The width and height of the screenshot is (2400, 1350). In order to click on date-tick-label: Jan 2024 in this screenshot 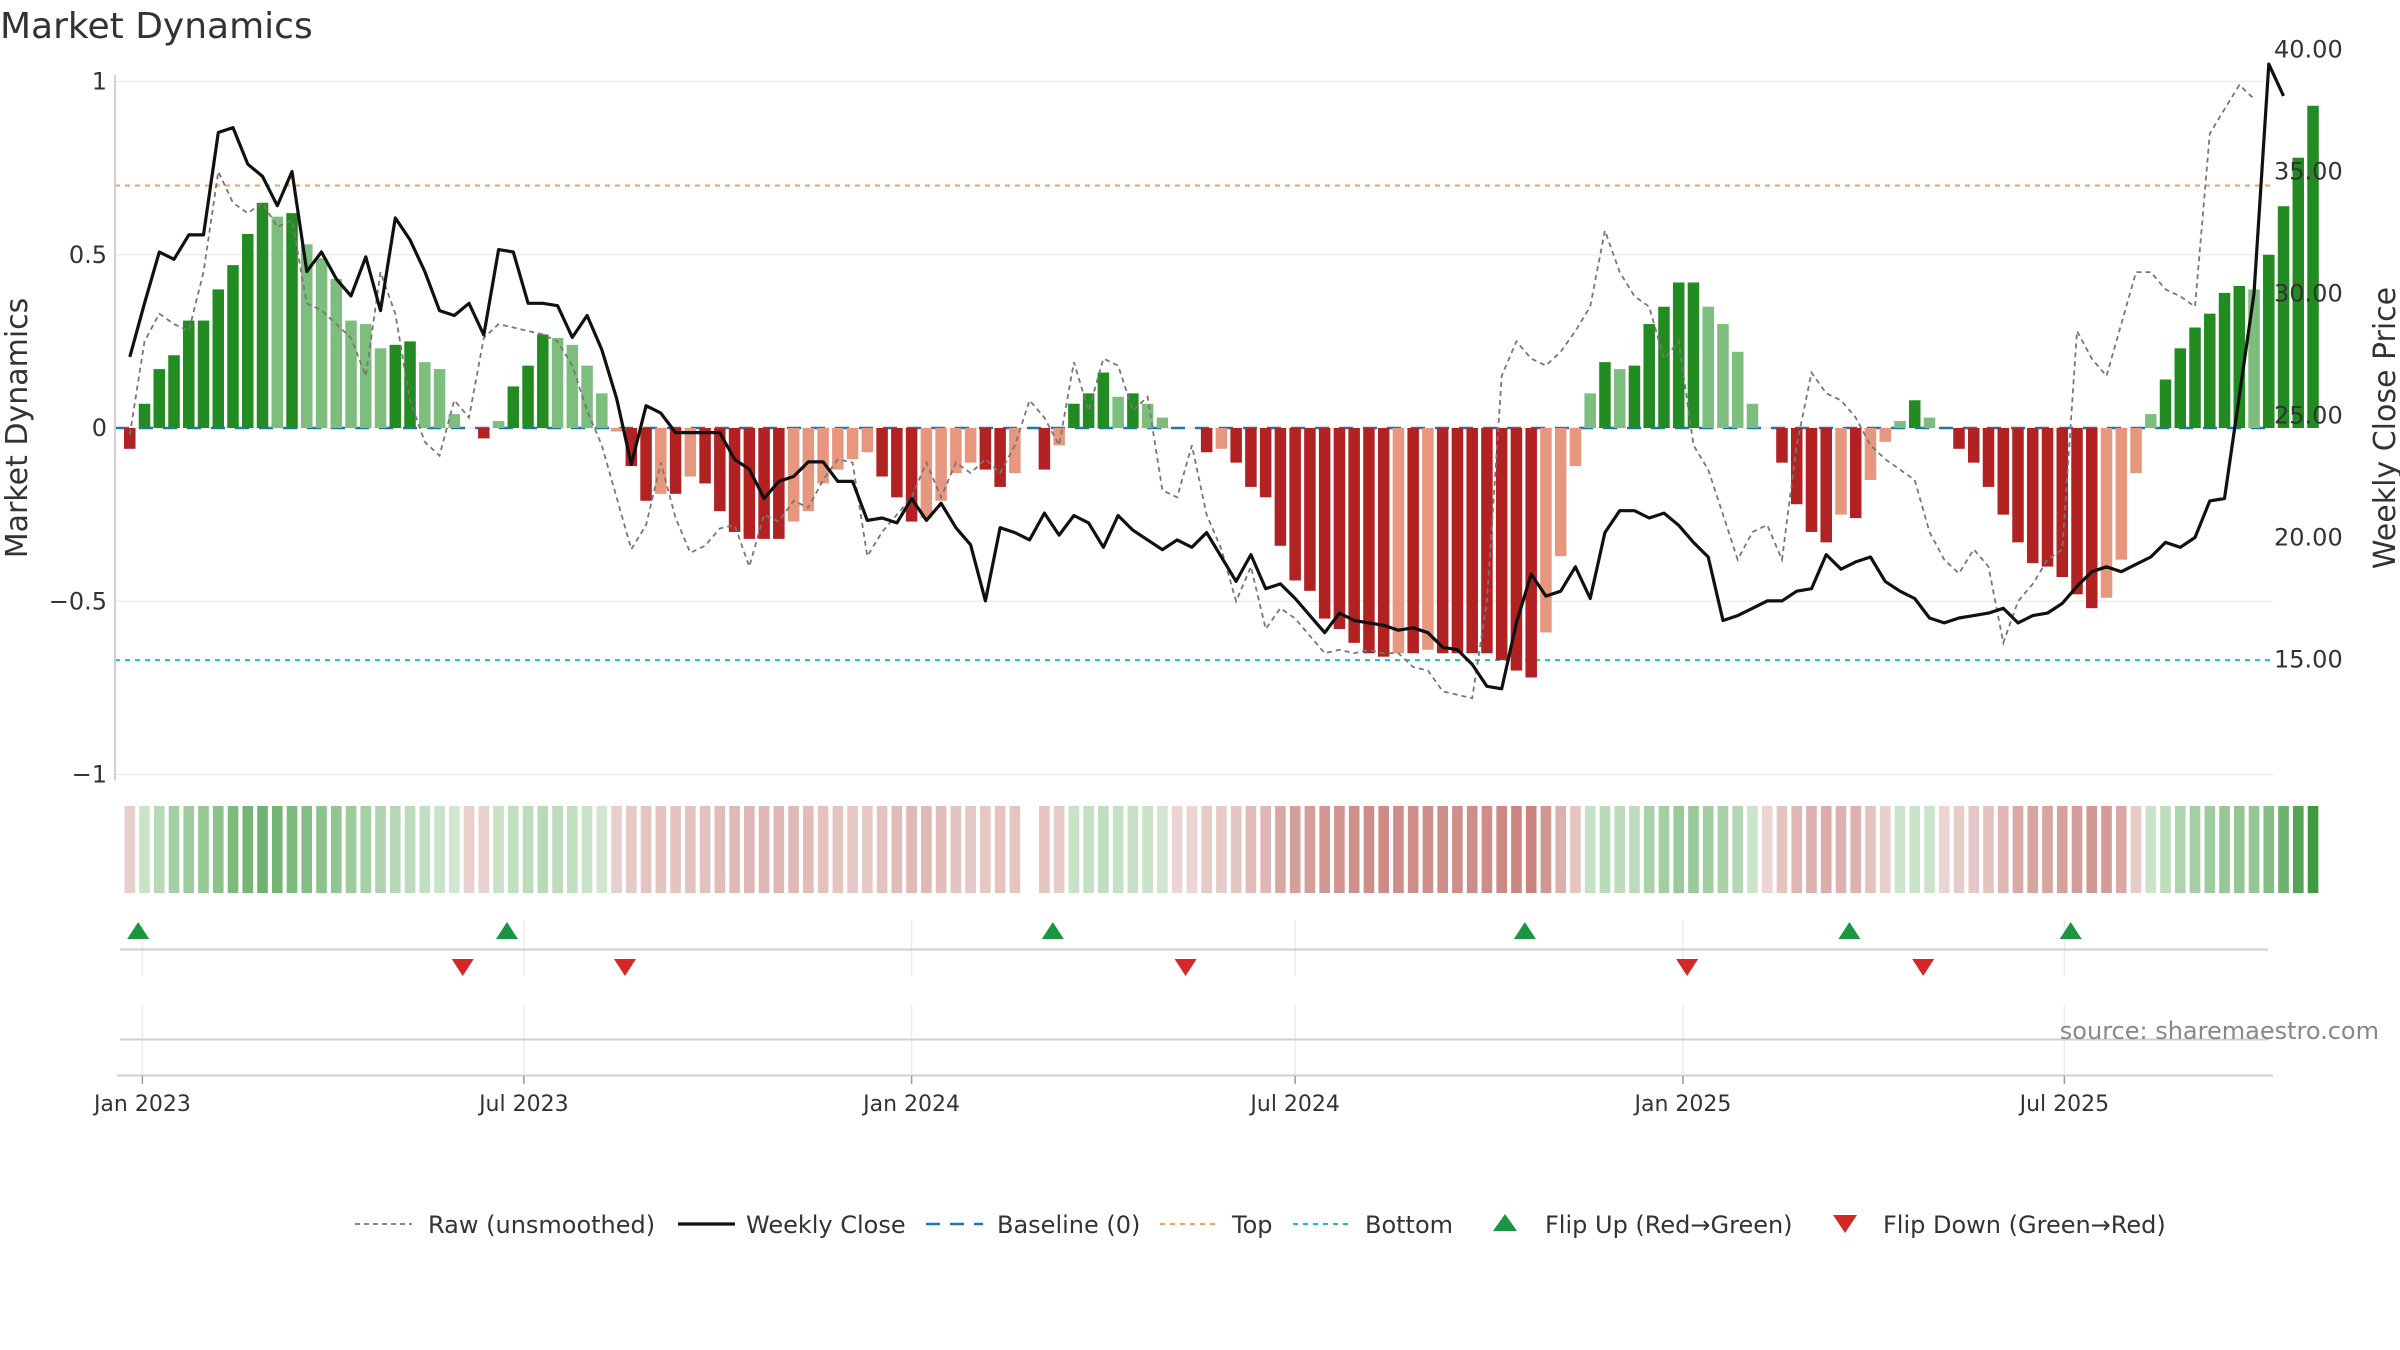, I will do `click(910, 1104)`.